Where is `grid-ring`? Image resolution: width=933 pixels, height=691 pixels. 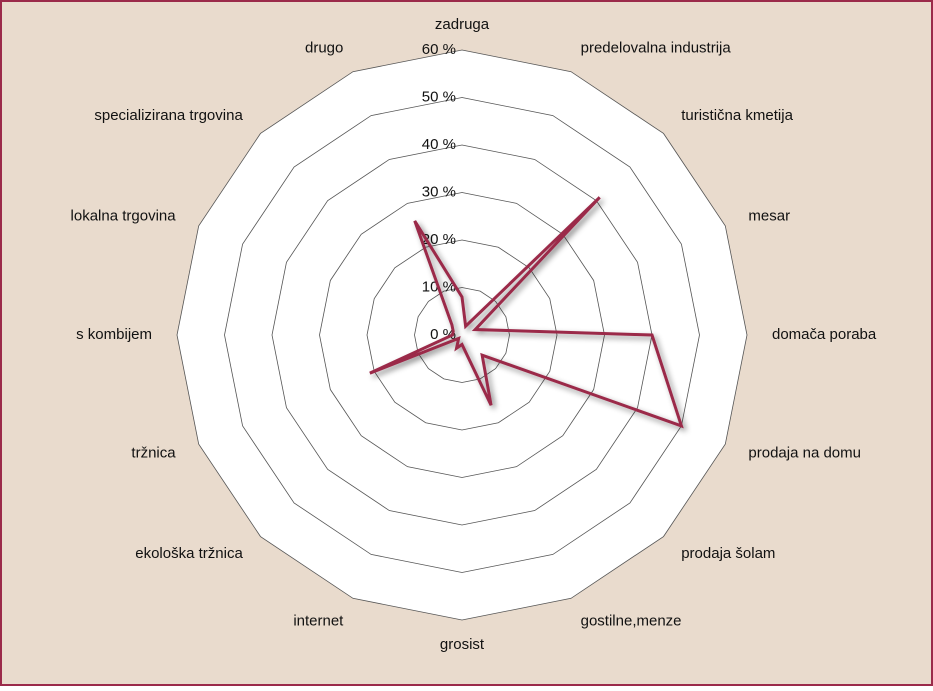
grid-ring is located at coordinates (462, 335).